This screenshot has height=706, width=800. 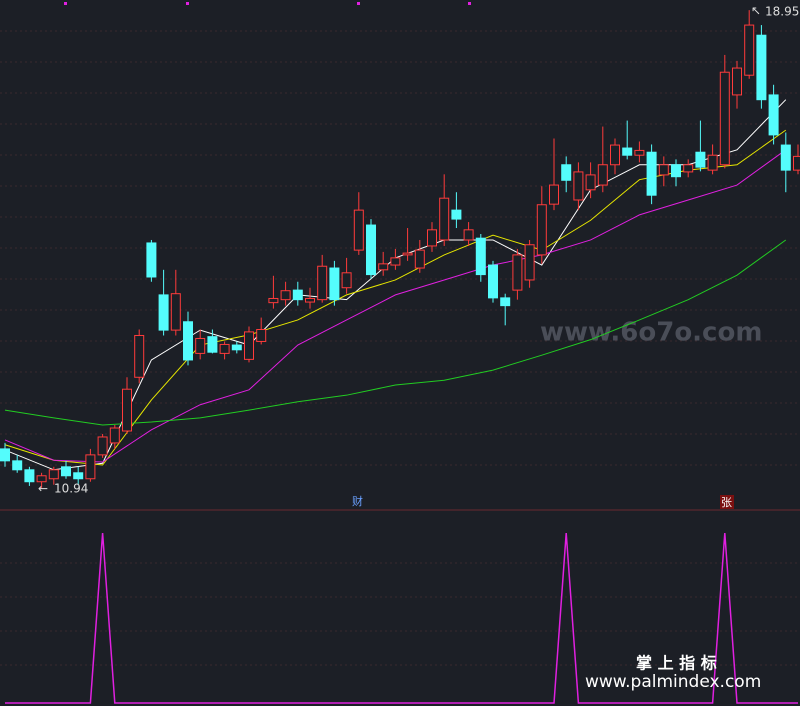 What do you see at coordinates (357, 501) in the screenshot?
I see `marker-label: 财` at bounding box center [357, 501].